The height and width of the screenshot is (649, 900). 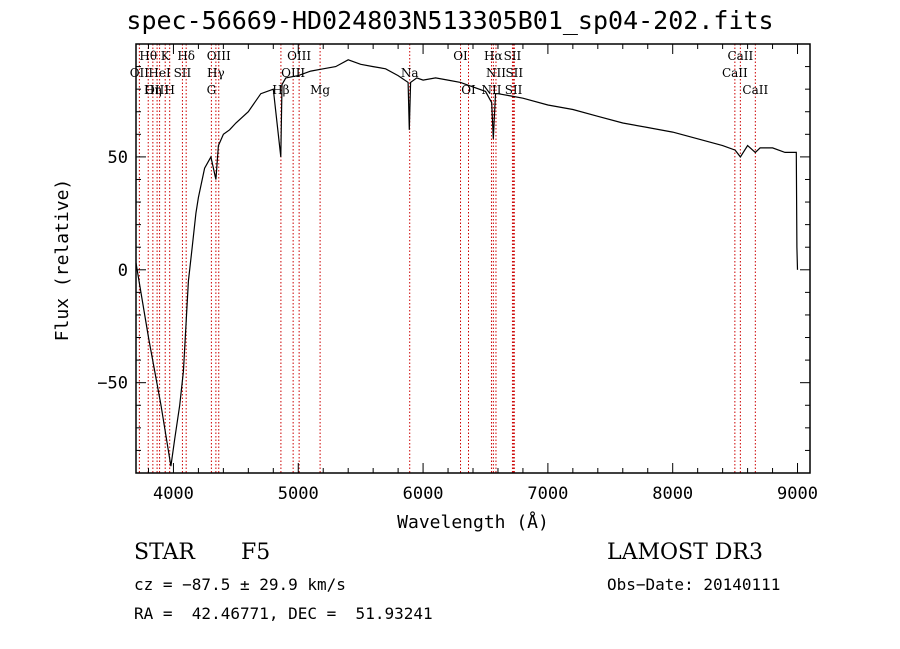 What do you see at coordinates (797, 494) in the screenshot?
I see `x-tick-label: 9000` at bounding box center [797, 494].